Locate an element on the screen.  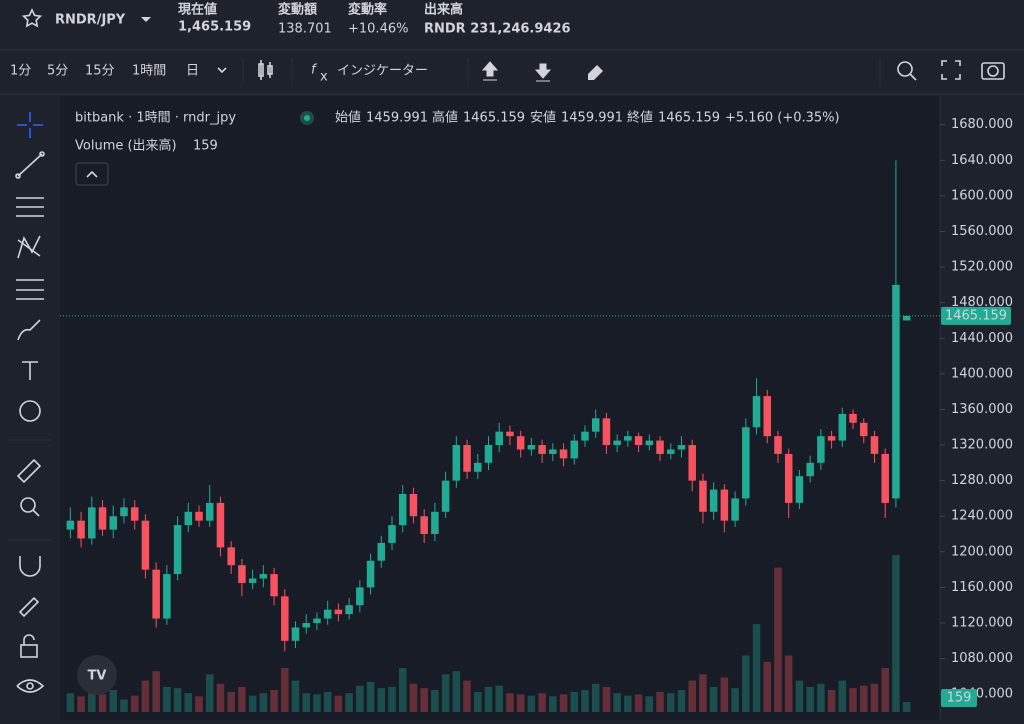
volume-label: Volume (出来高) is located at coordinates (126, 146).